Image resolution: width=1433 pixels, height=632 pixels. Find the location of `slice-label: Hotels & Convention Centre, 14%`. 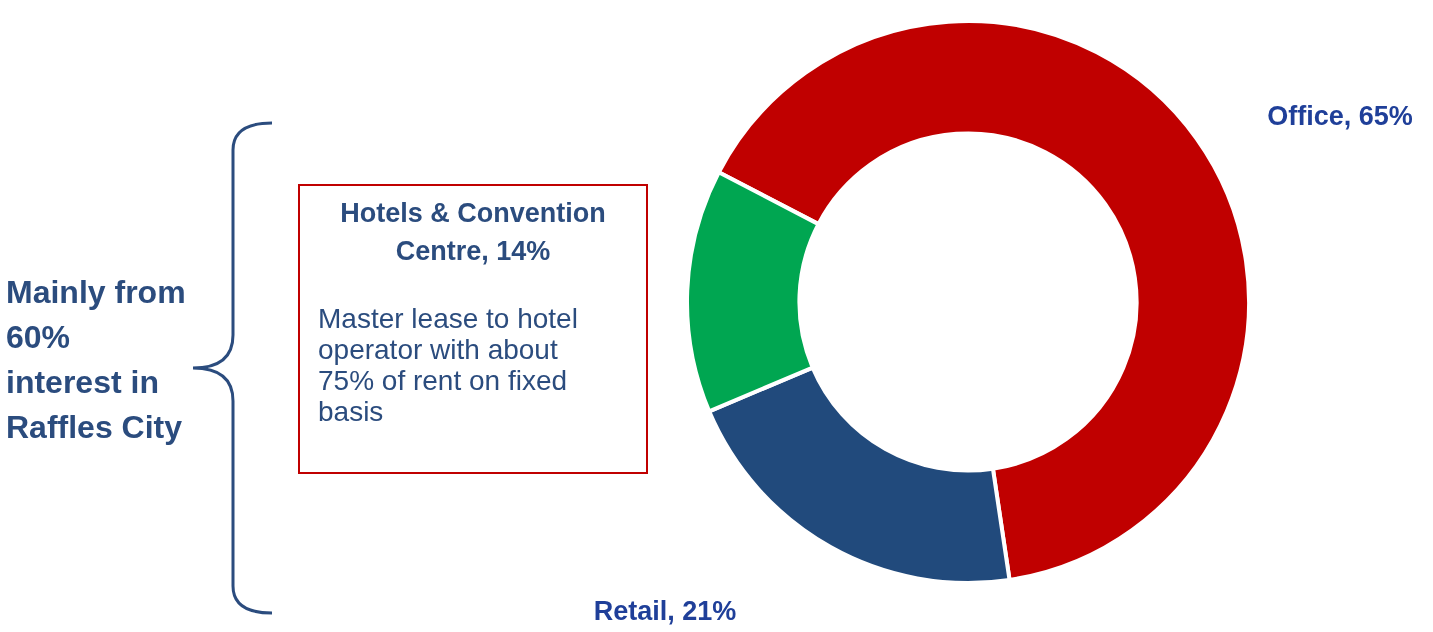

slice-label: Hotels & Convention Centre, 14% is located at coordinates (473, 232).